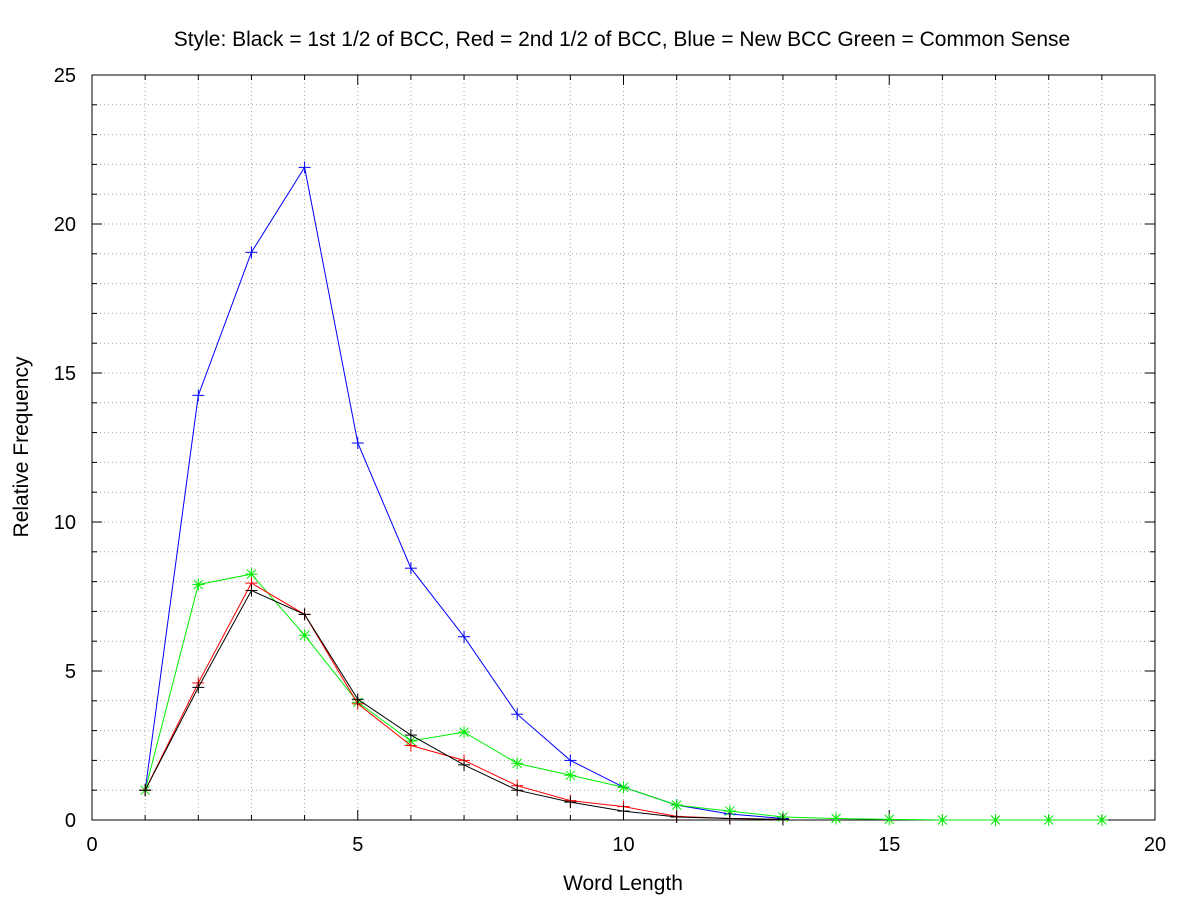 Image resolution: width=1200 pixels, height=900 pixels. What do you see at coordinates (623, 883) in the screenshot?
I see `x-axis-label: Word Length` at bounding box center [623, 883].